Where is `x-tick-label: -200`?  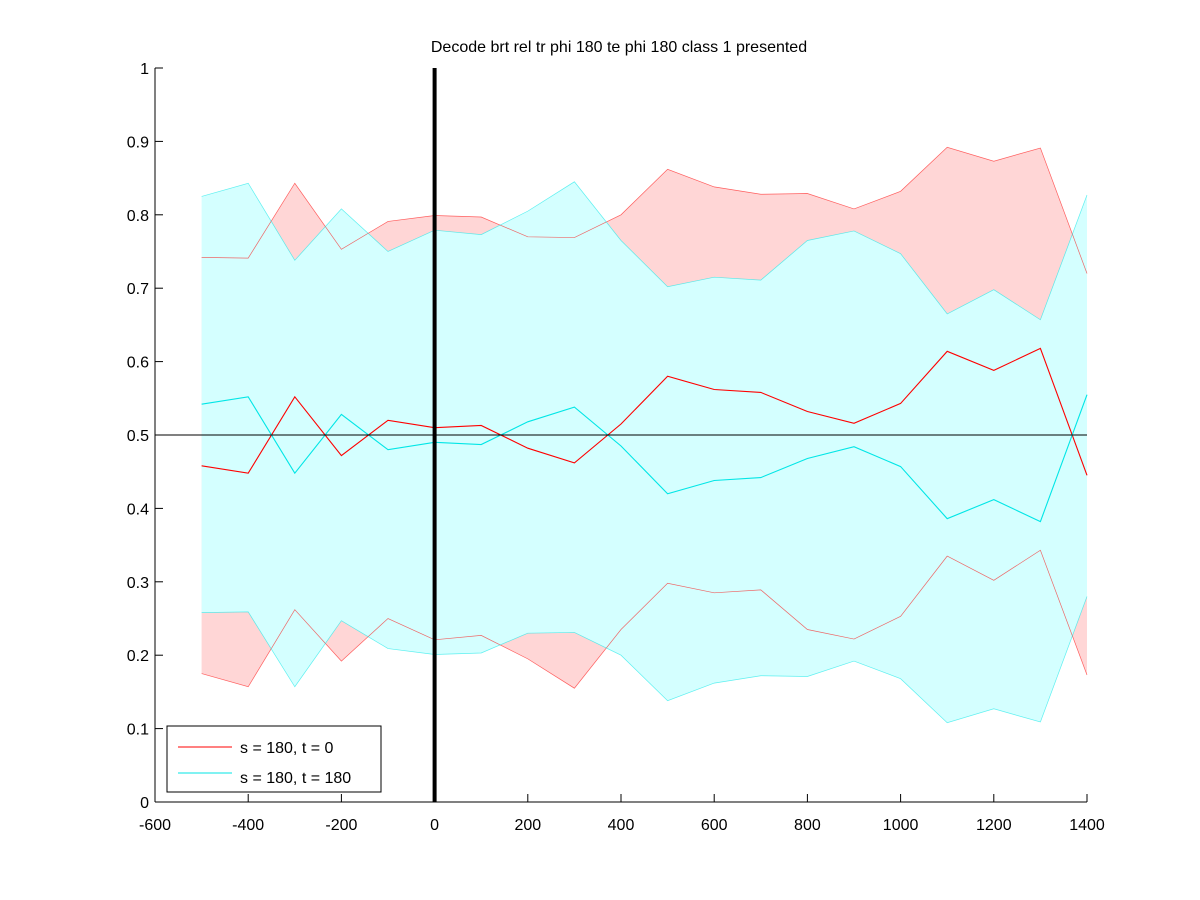
x-tick-label: -200 is located at coordinates (341, 825).